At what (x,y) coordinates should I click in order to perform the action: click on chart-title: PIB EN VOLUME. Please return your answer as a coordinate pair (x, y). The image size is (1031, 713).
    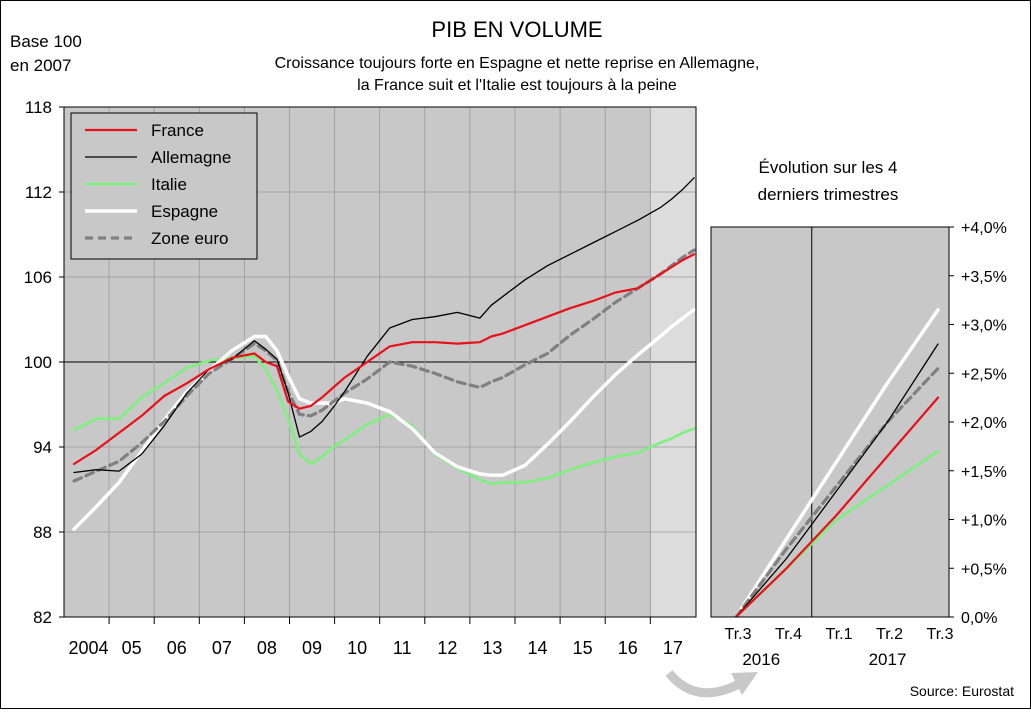
    Looking at the image, I should click on (516, 29).